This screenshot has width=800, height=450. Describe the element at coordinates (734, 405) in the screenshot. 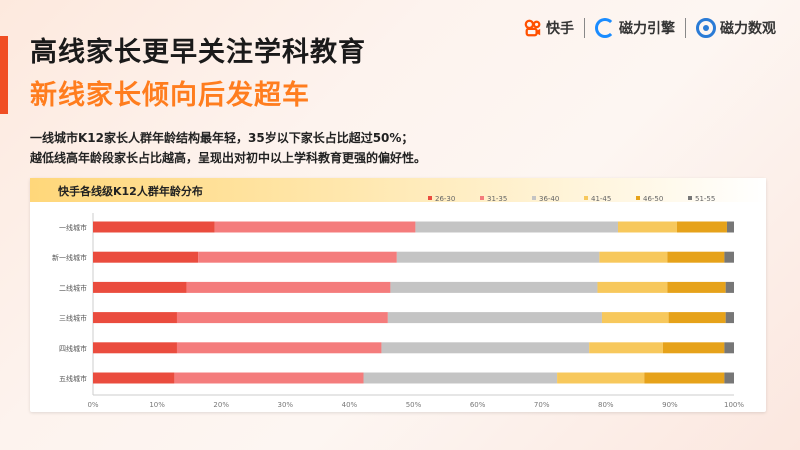

I see `x-tick-label: 100%` at that location.